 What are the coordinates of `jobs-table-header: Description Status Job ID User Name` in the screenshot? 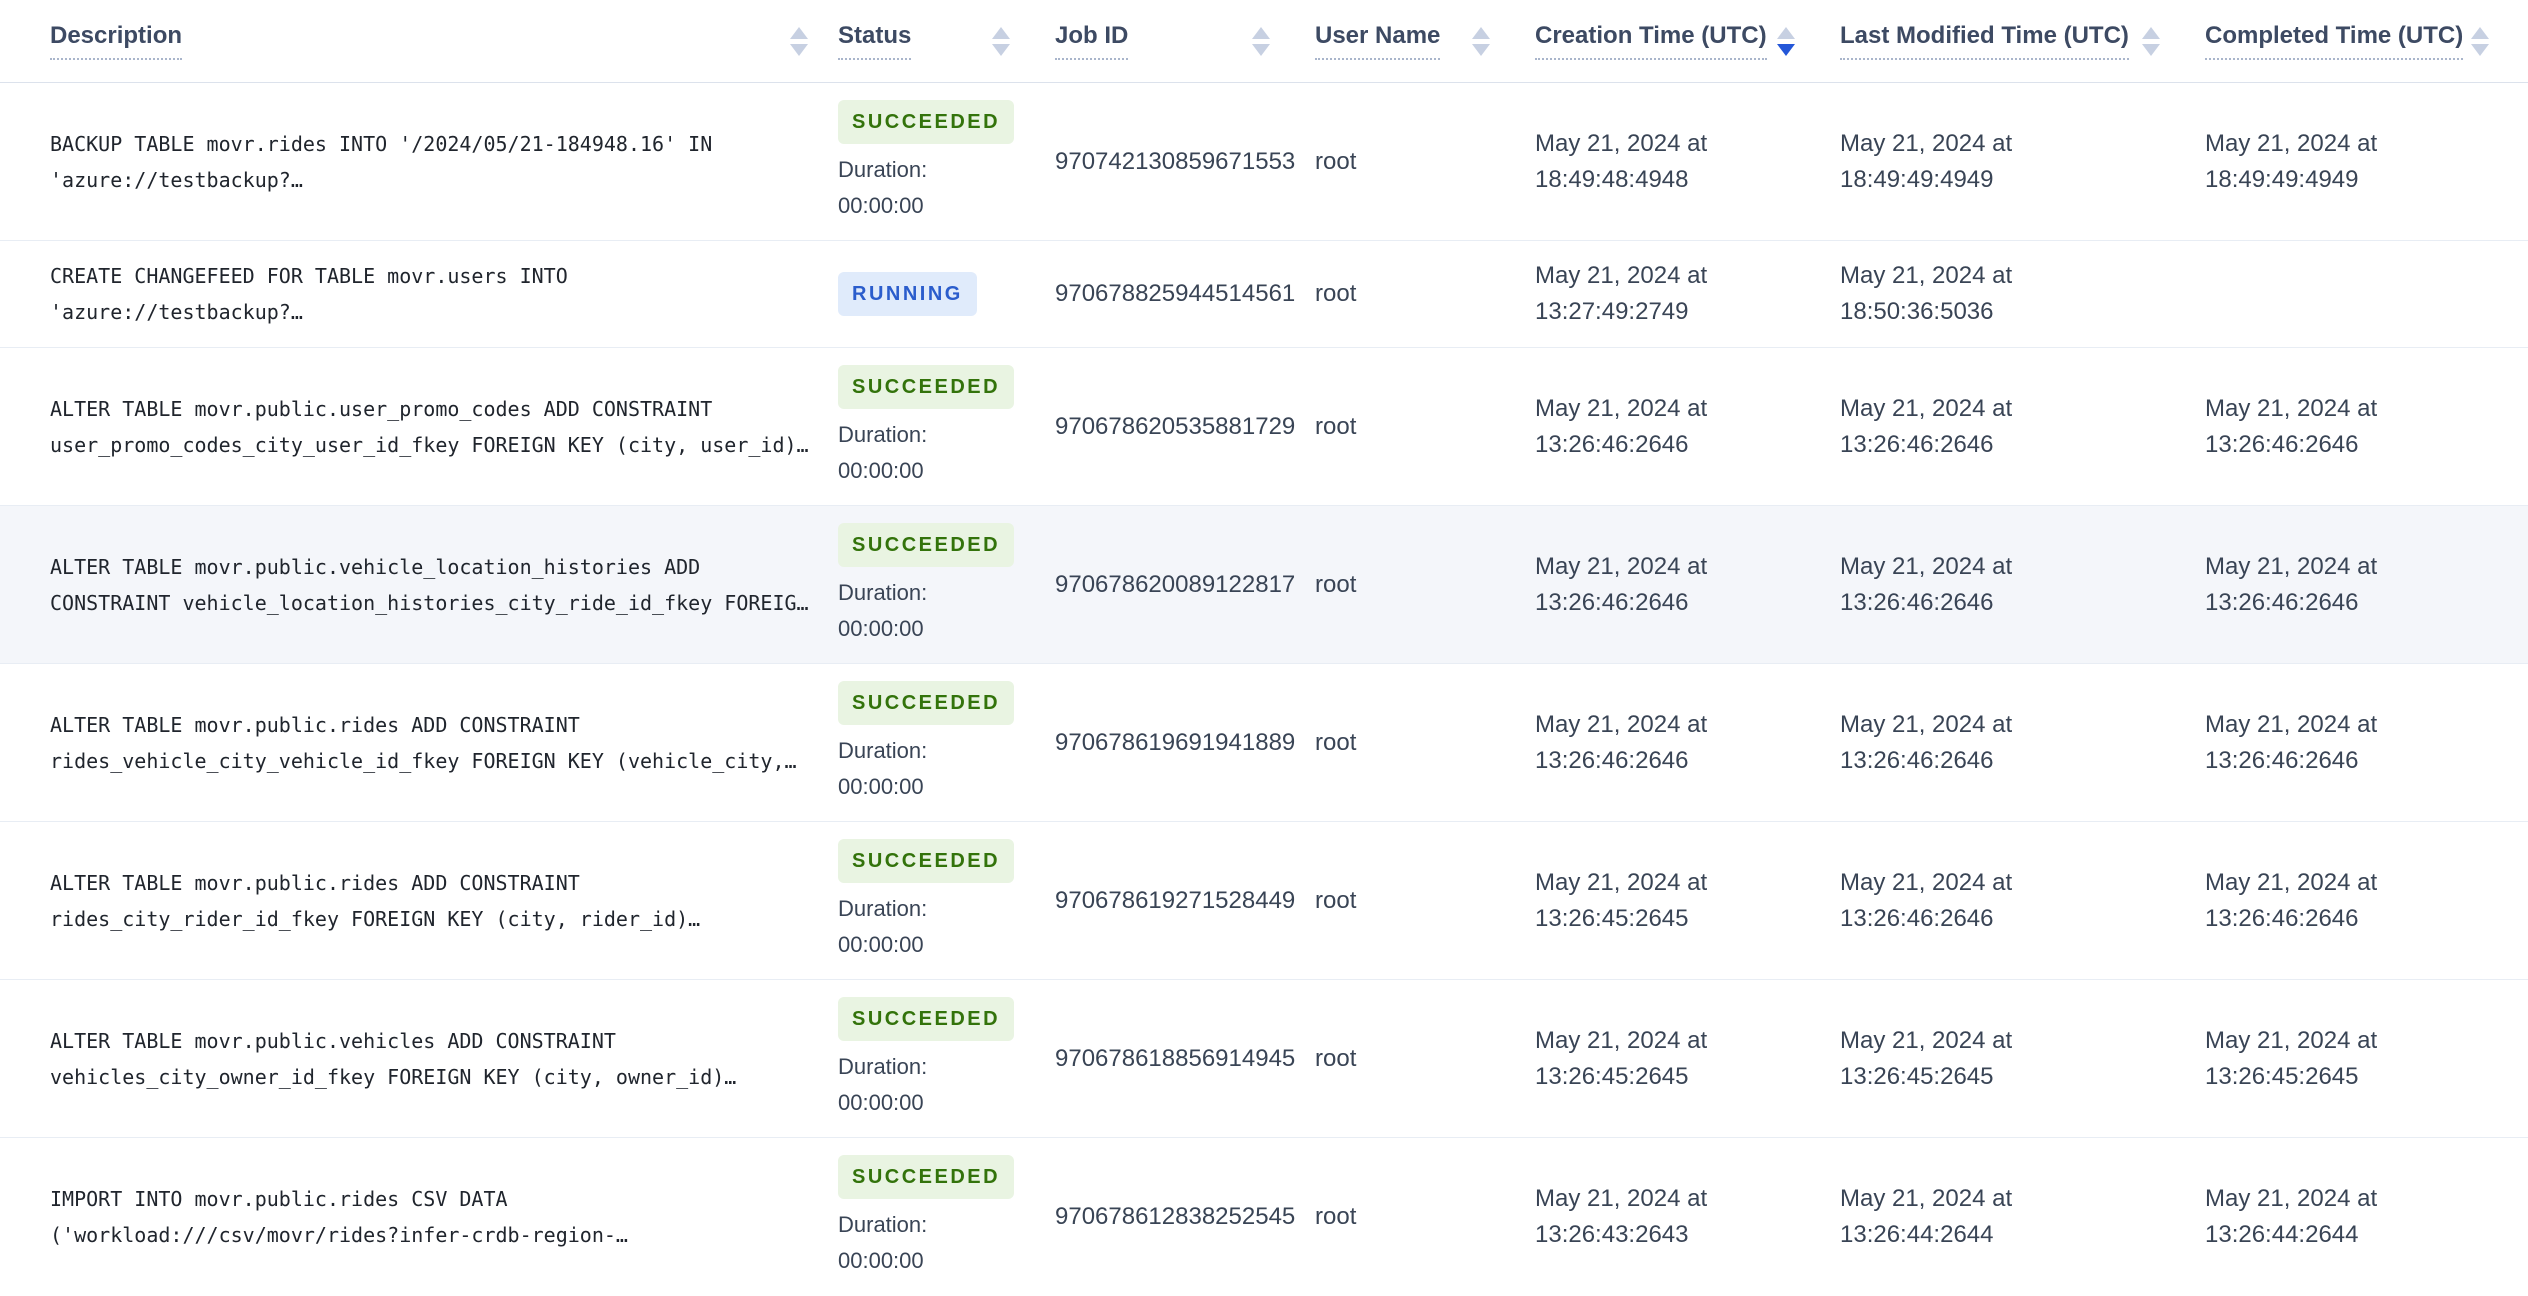 It's located at (1264, 41).